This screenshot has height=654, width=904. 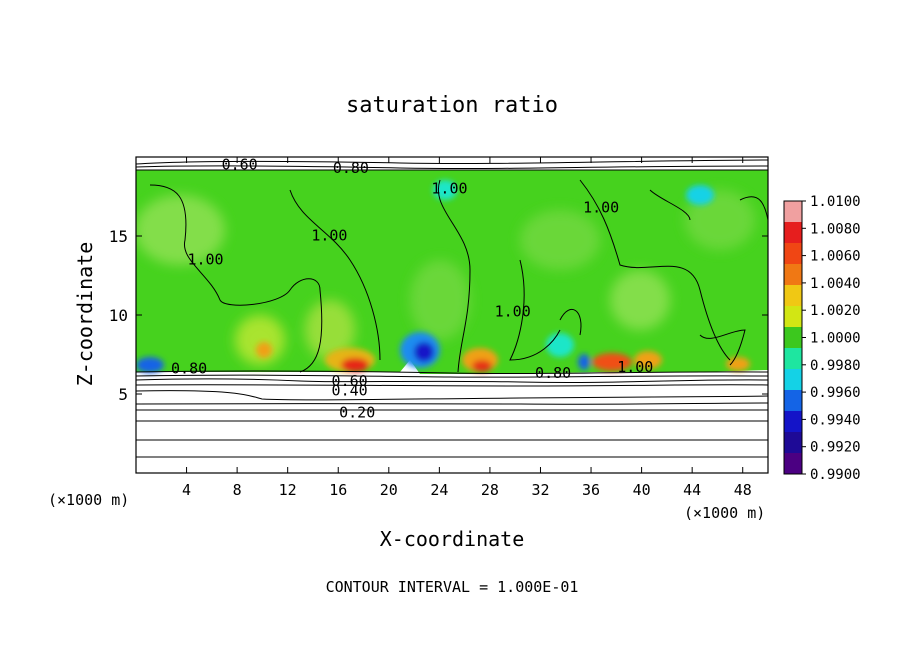 What do you see at coordinates (452, 105) in the screenshot?
I see `chart-title: saturation ratio` at bounding box center [452, 105].